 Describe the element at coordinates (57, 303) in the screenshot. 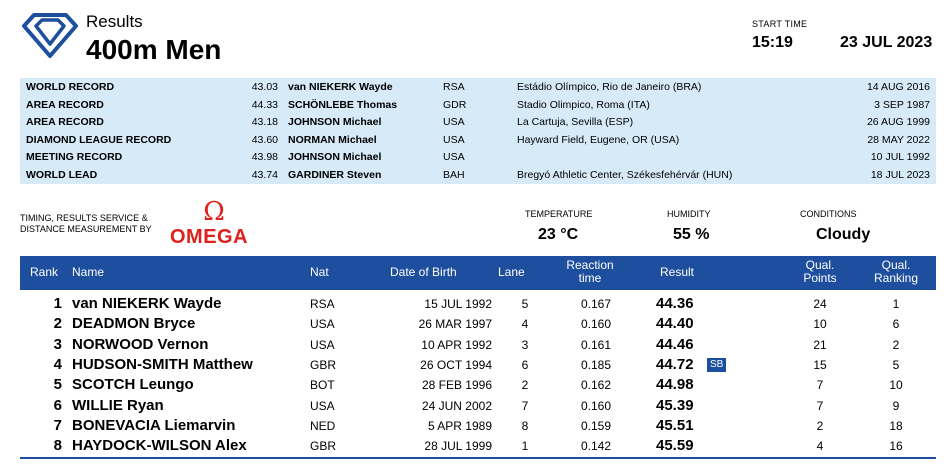

I see `rank-cell: 1` at that location.